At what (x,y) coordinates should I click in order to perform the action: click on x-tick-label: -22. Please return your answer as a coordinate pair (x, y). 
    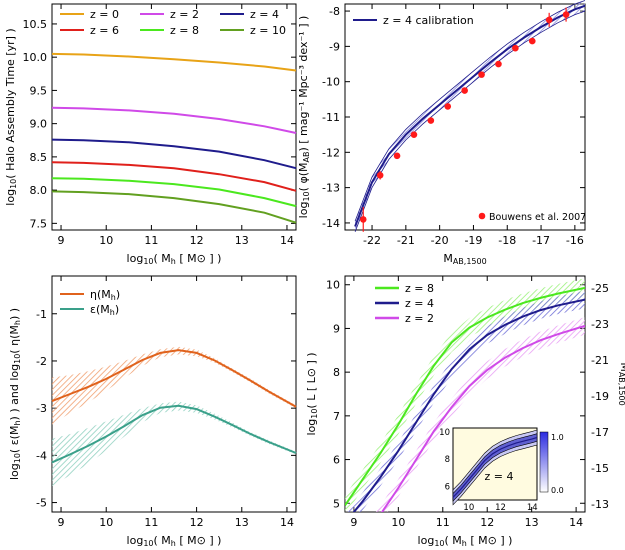
    Looking at the image, I should click on (372, 240).